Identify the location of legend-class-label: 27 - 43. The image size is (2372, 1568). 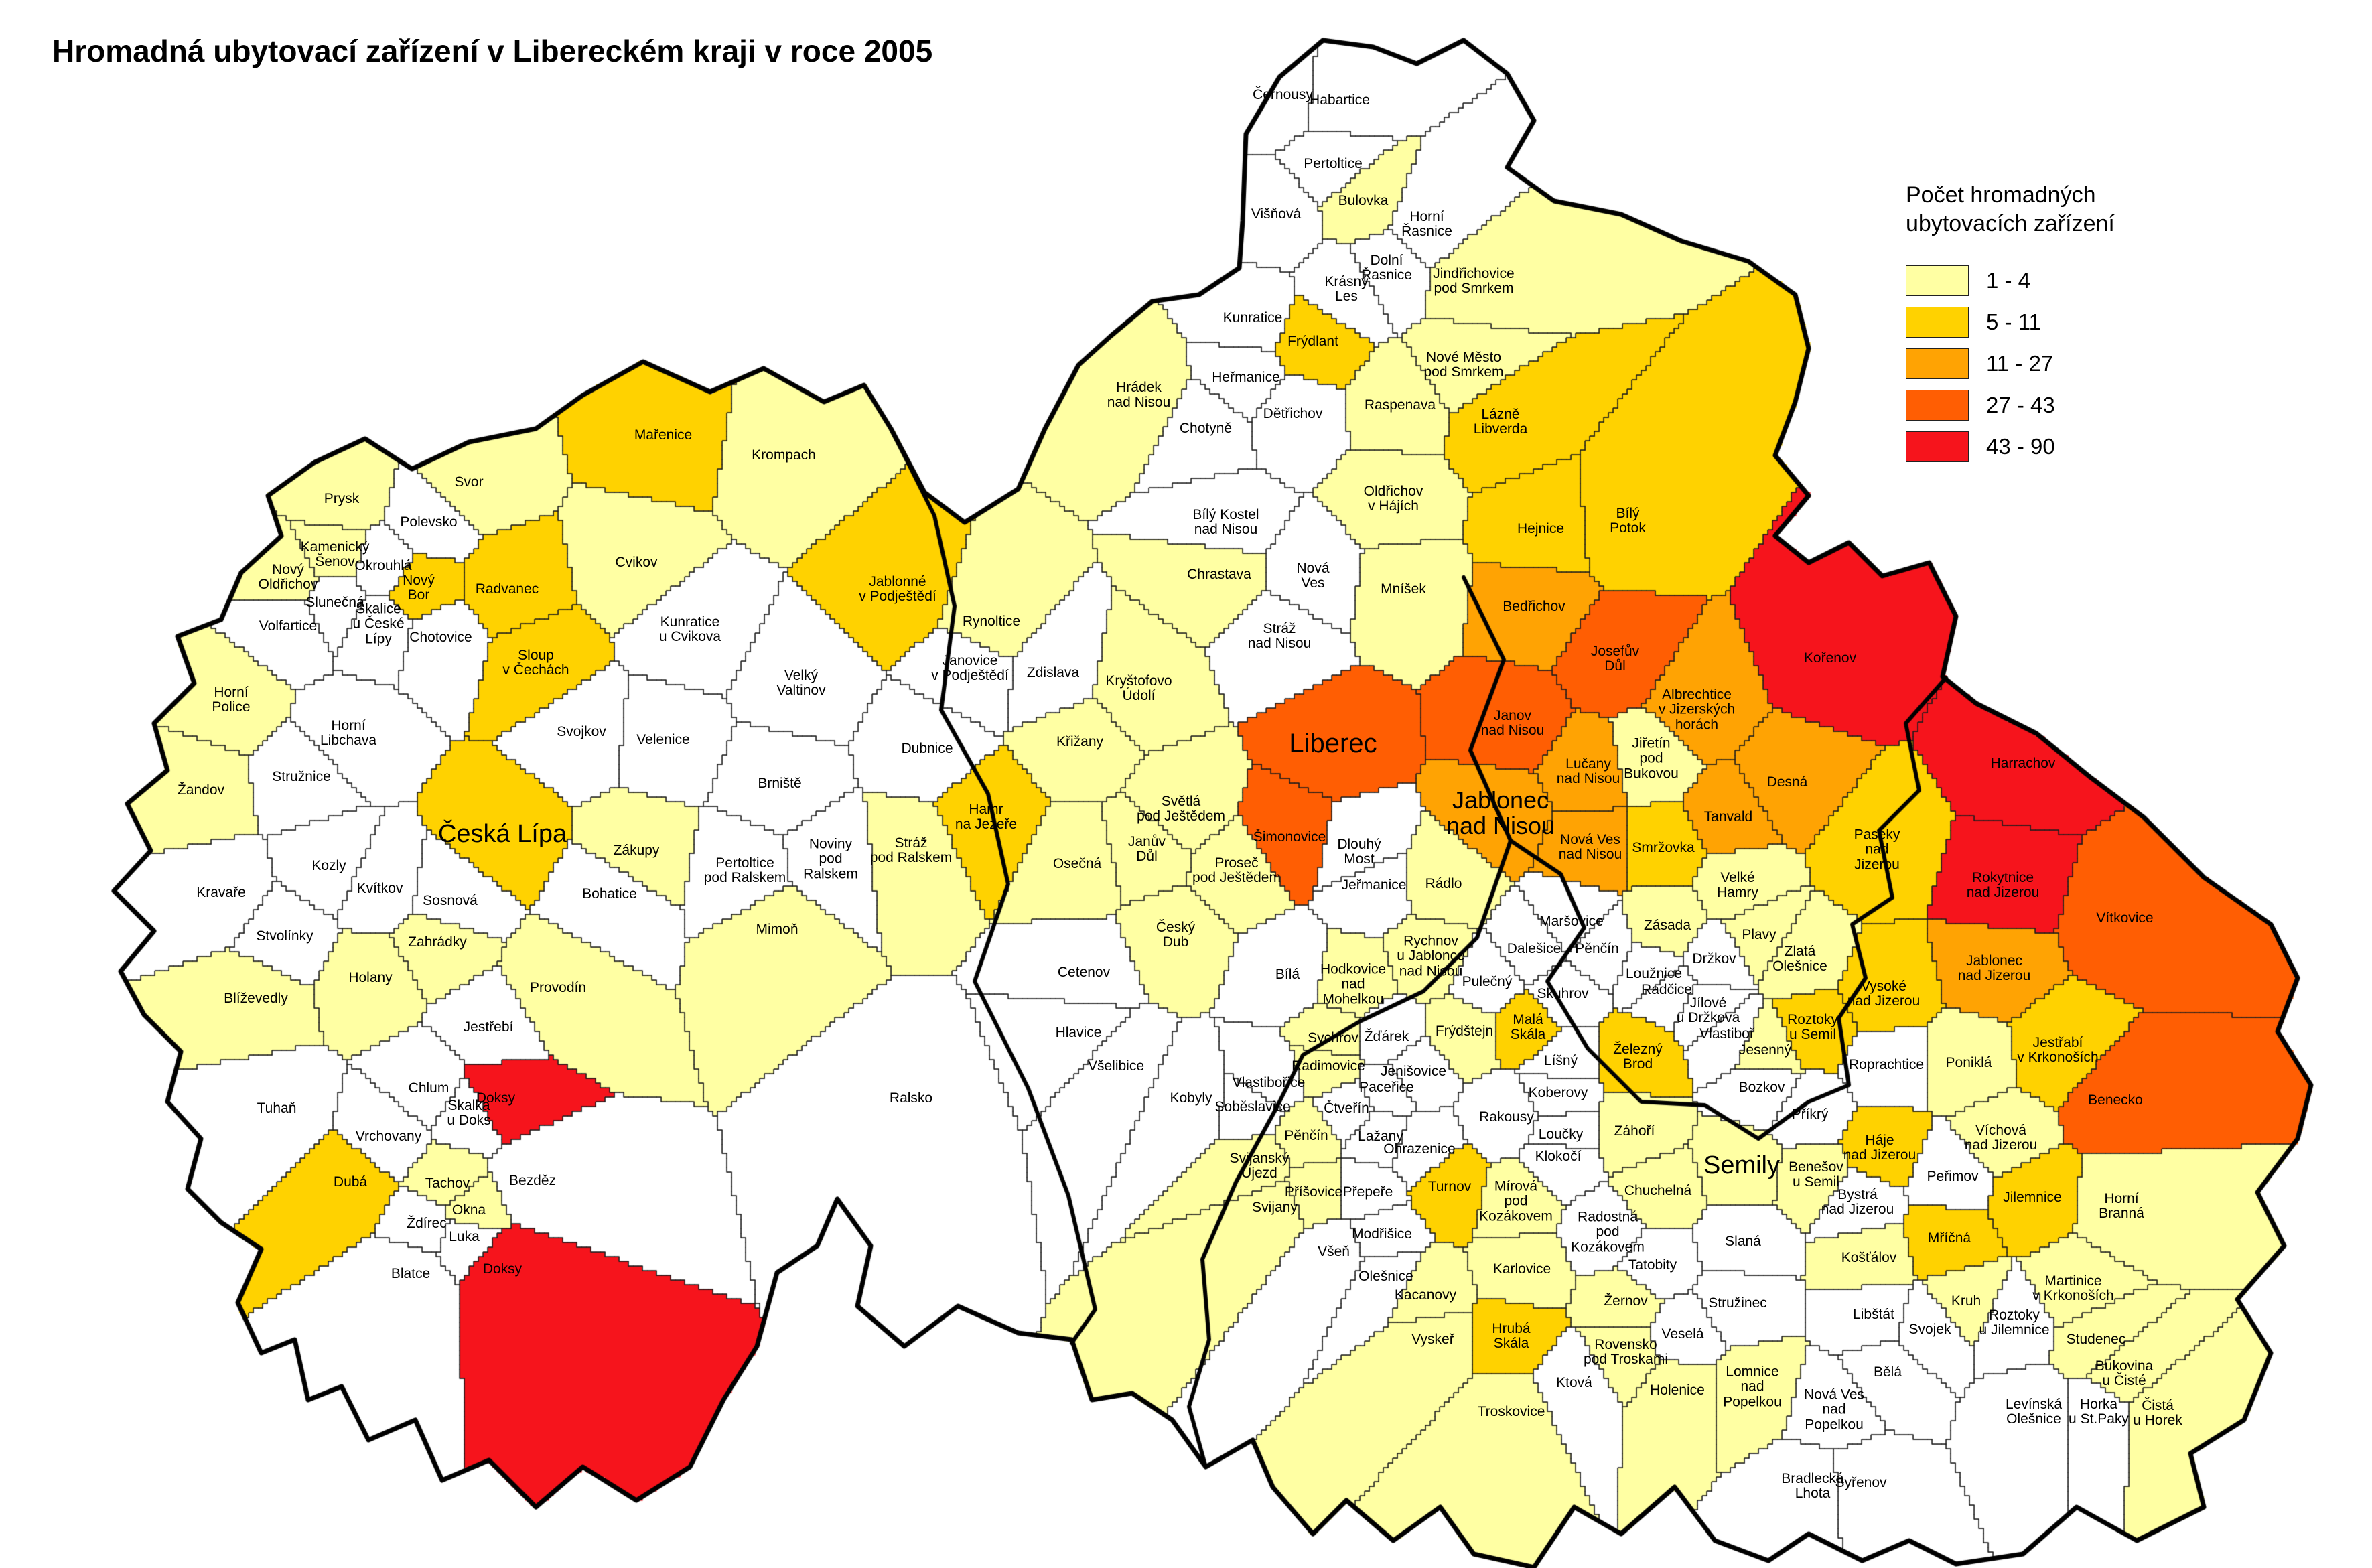
(2020, 405).